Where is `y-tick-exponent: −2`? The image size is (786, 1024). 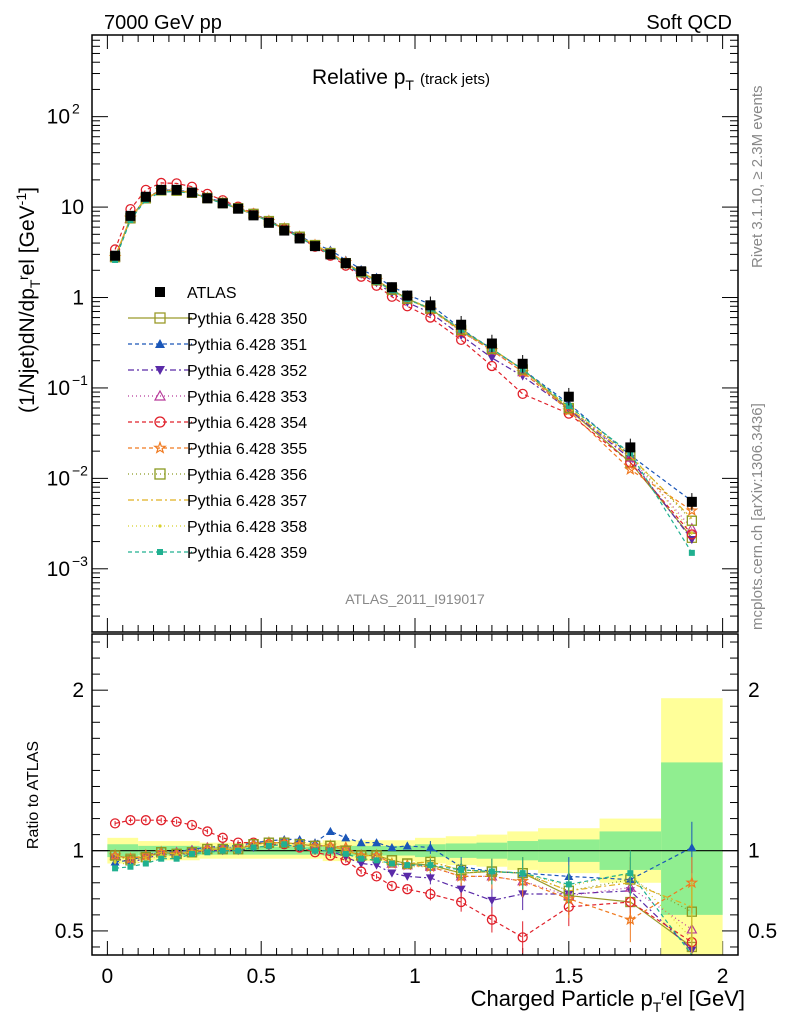 y-tick-exponent: −2 is located at coordinates (80, 470).